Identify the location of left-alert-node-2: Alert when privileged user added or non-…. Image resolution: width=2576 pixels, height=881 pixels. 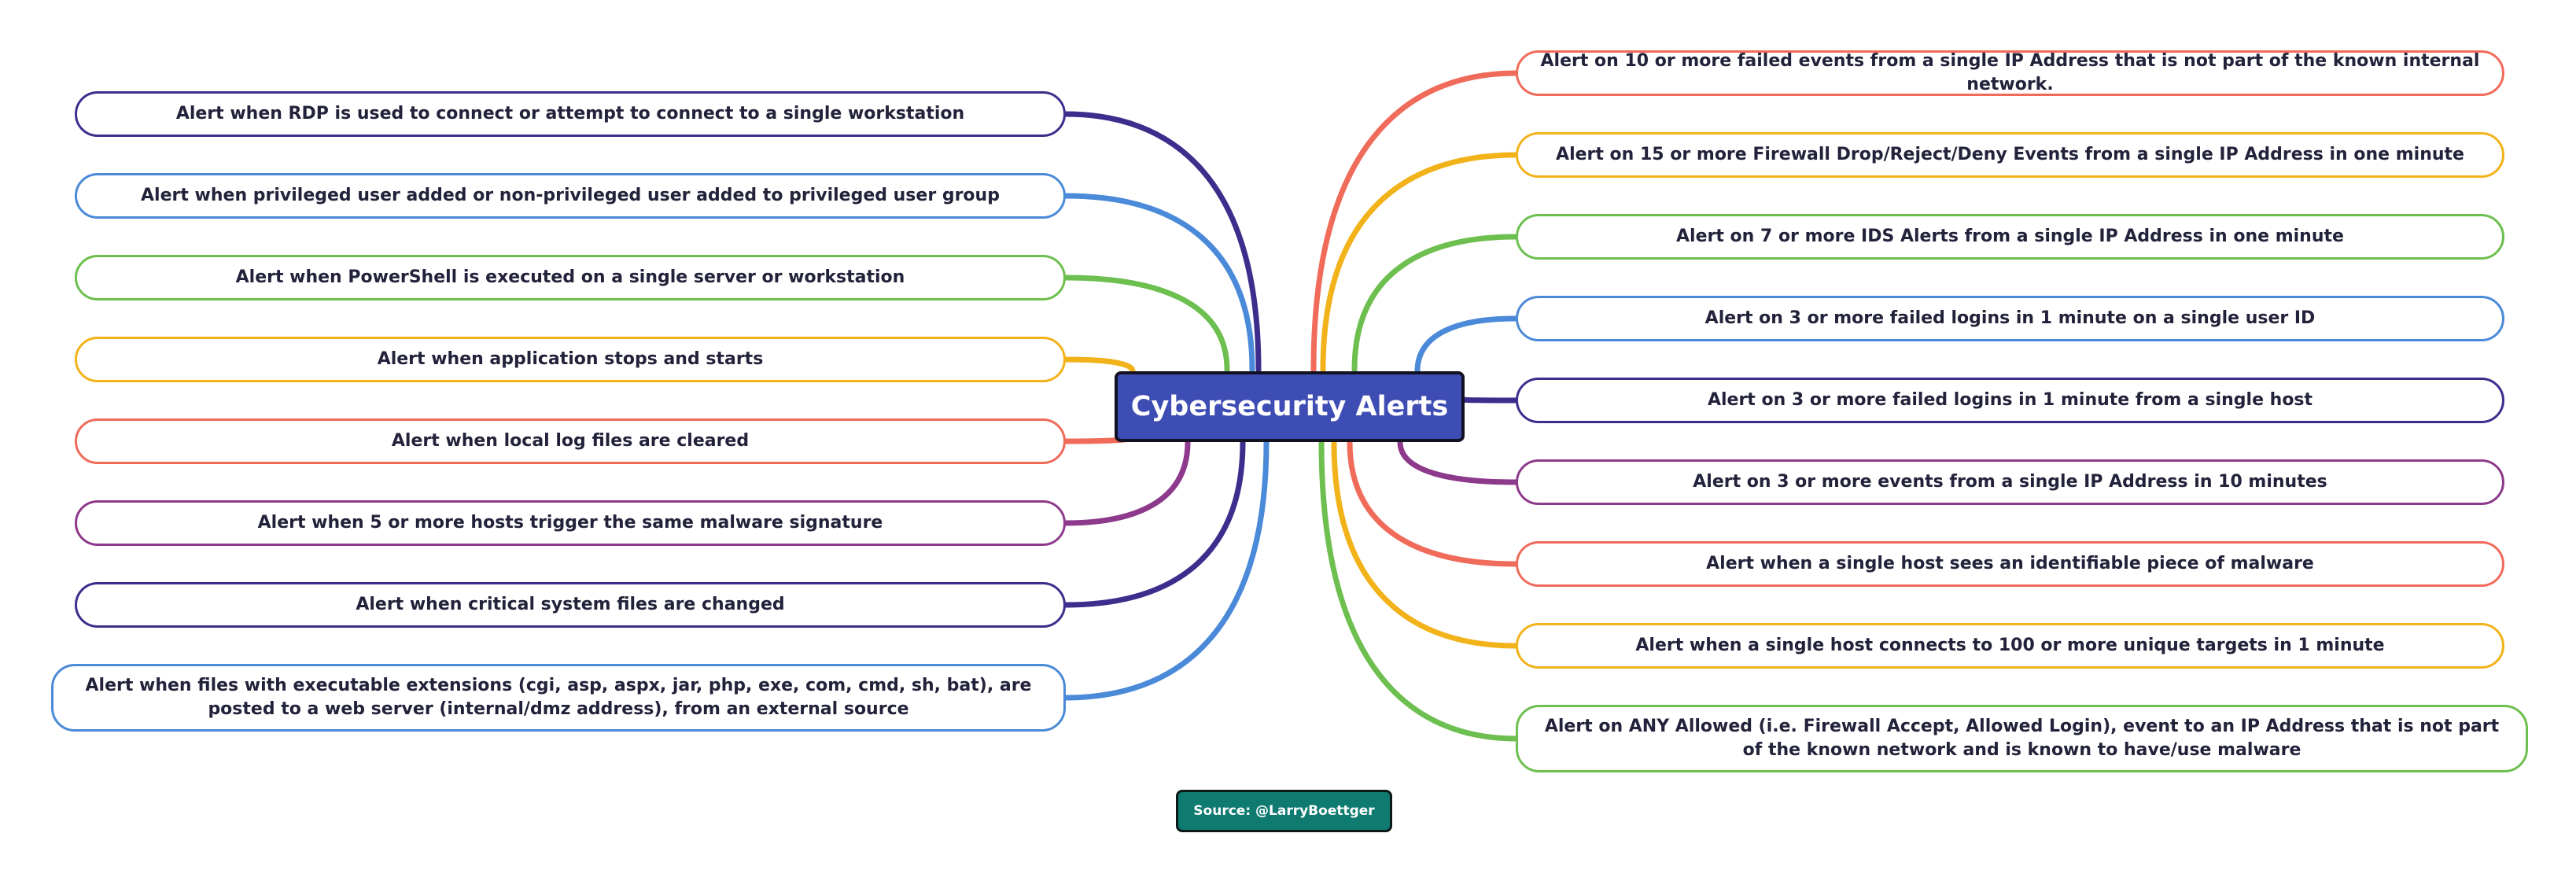
(570, 196).